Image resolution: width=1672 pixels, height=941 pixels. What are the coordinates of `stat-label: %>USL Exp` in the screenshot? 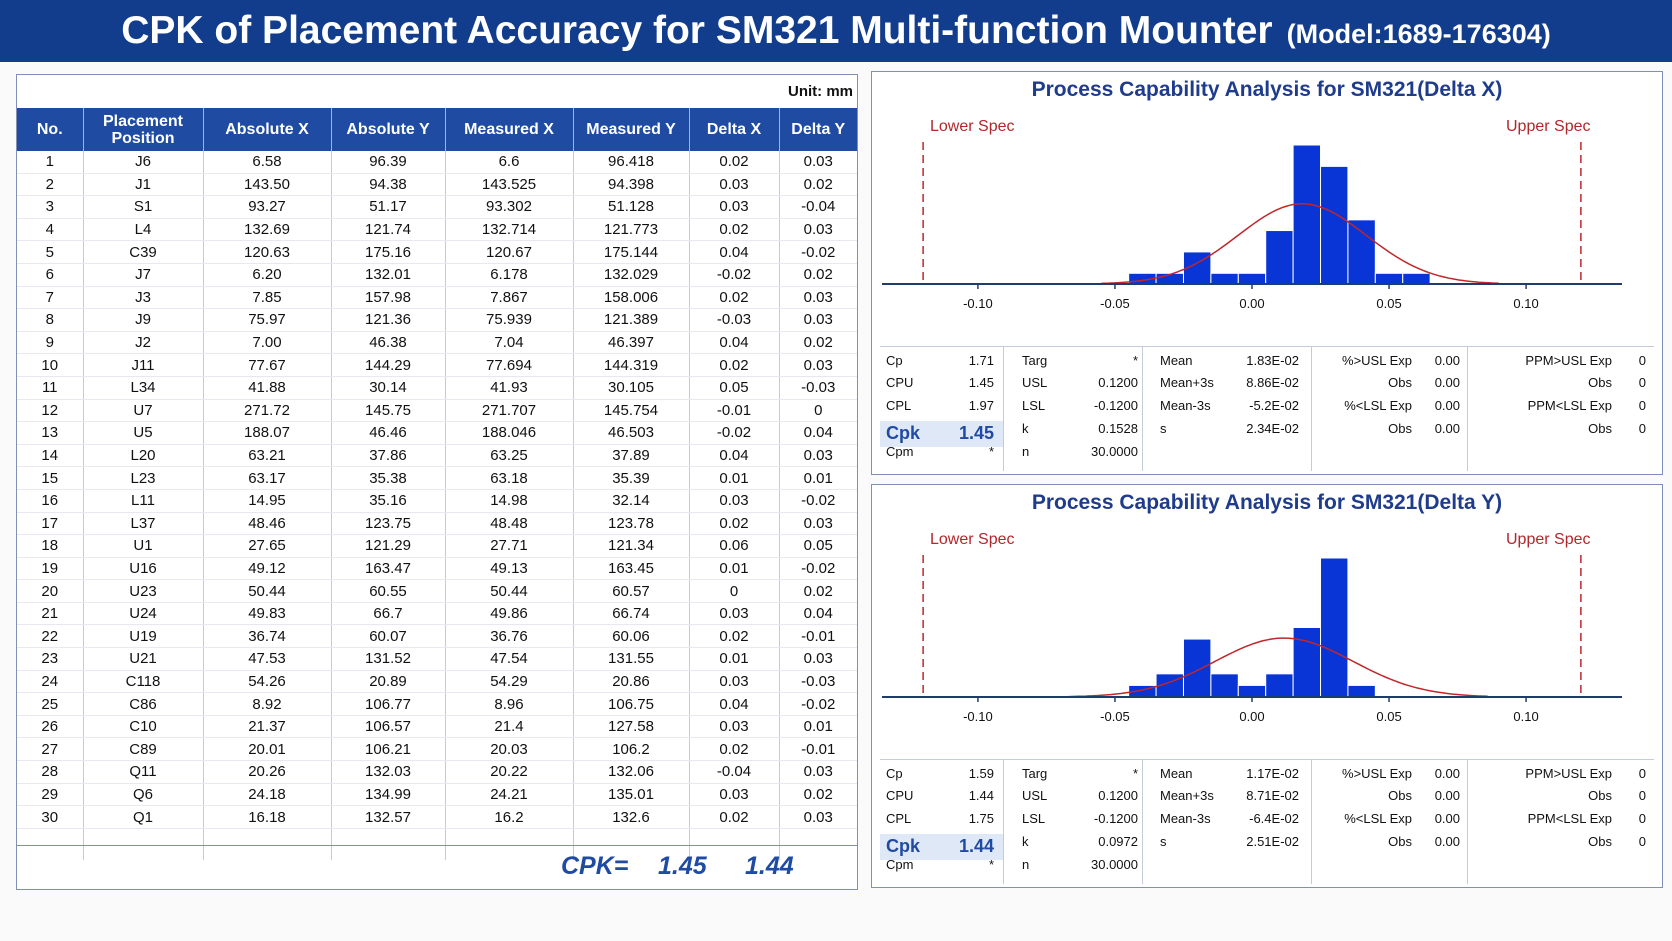 It's located at (1377, 360).